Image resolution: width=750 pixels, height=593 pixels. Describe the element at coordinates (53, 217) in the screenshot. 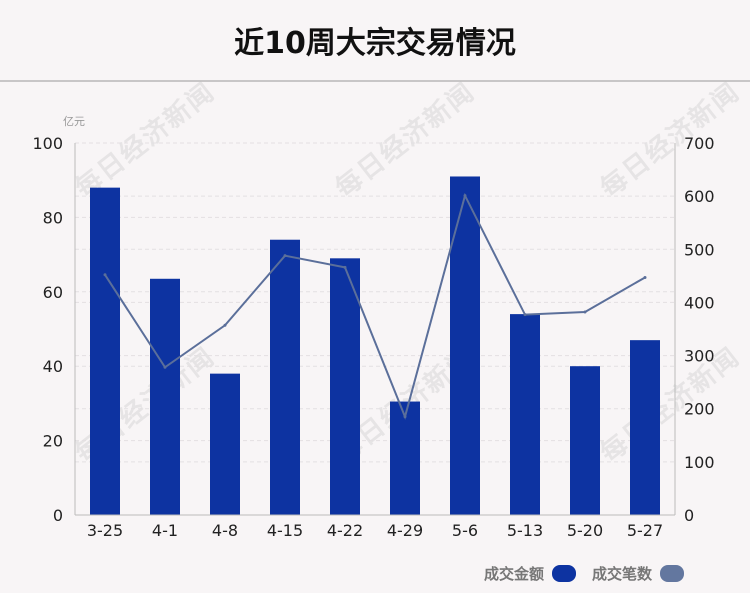

I see `y-left-tick-label: 80` at that location.